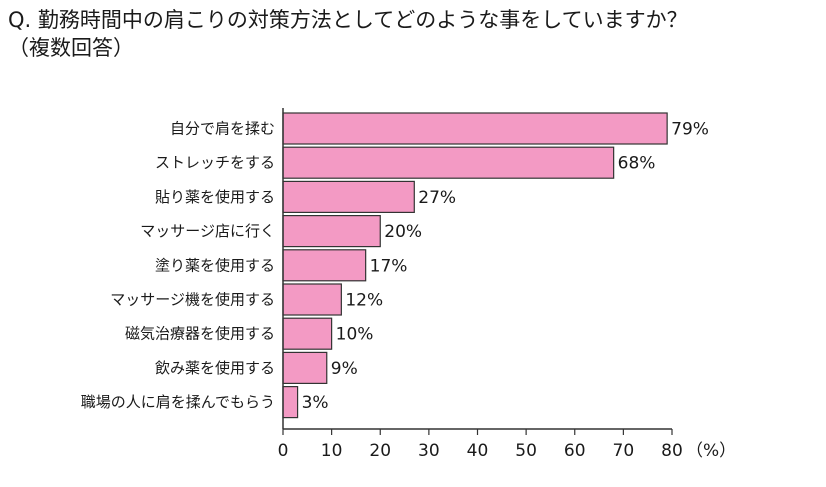 This screenshot has height=487, width=826. Describe the element at coordinates (71, 48) in the screenshot. I see `title-line-2: （複数回答）` at that location.